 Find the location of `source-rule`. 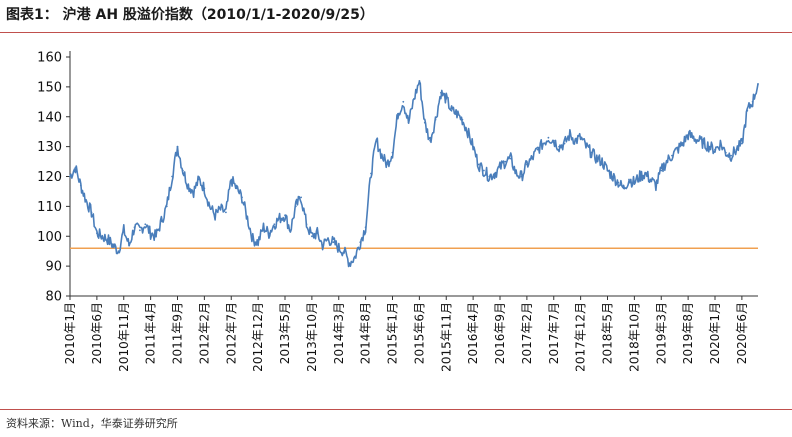

source-rule is located at coordinates (396, 409).